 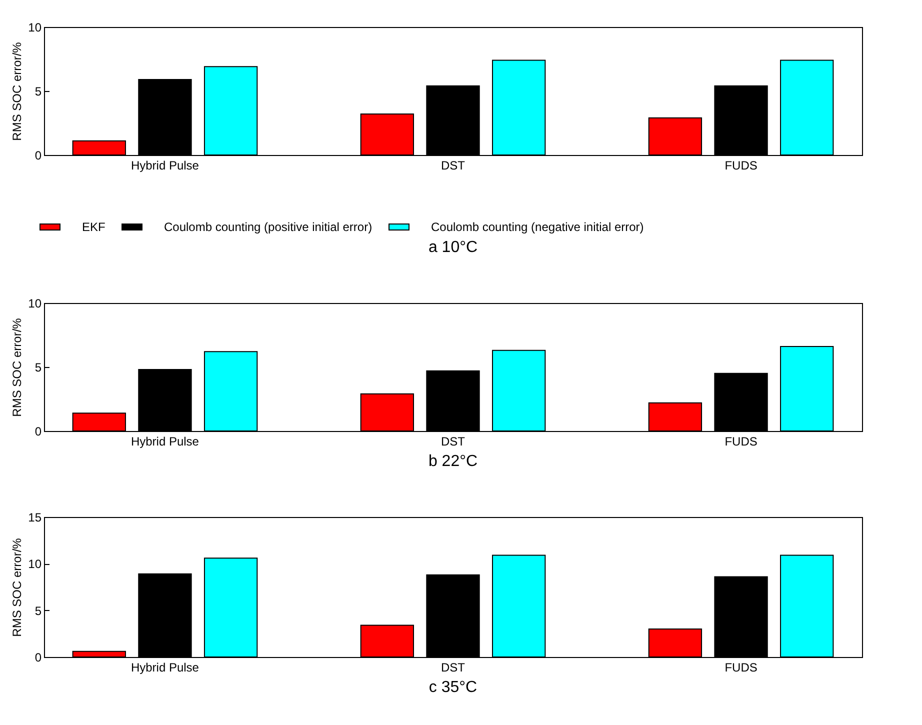 What do you see at coordinates (453, 461) in the screenshot?
I see `text: b 22°C` at bounding box center [453, 461].